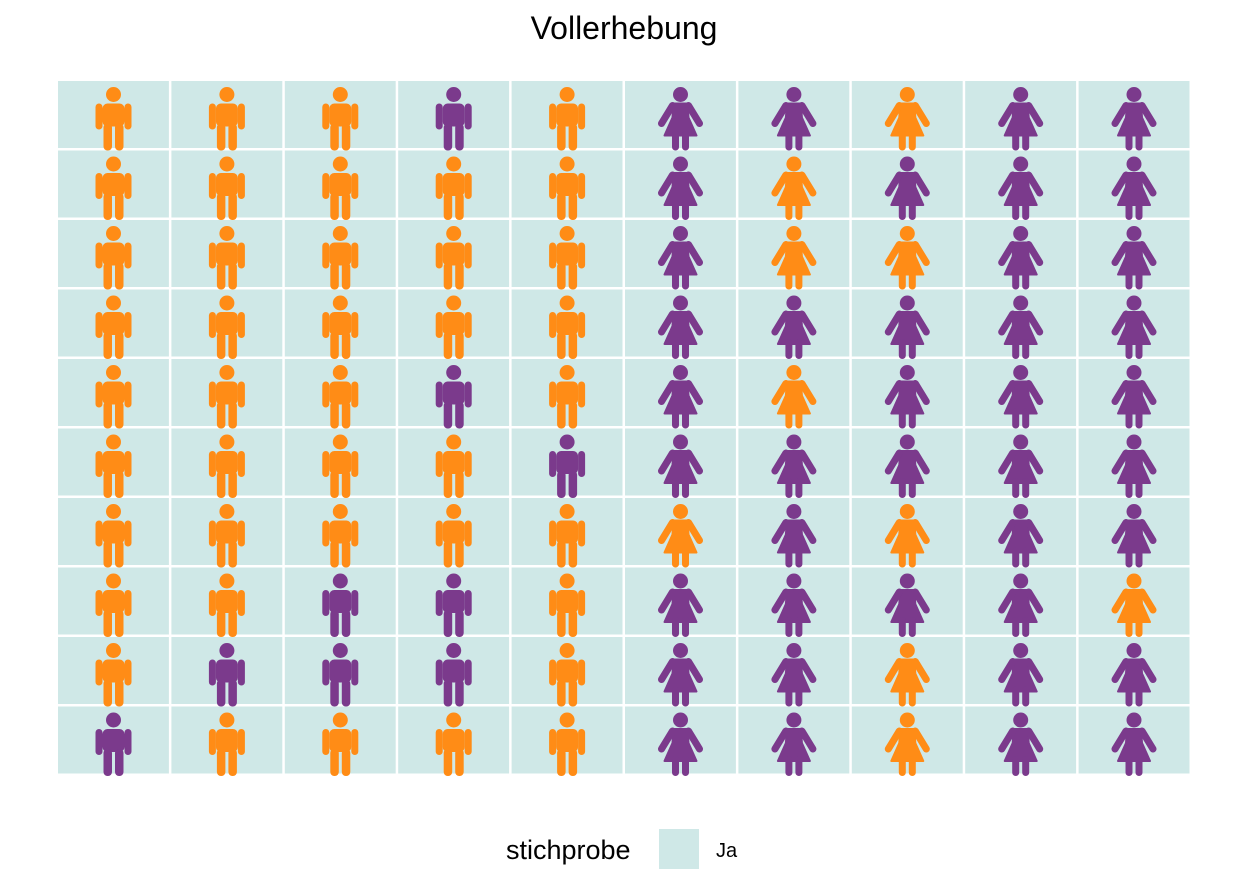  Describe the element at coordinates (624, 28) in the screenshot. I see `chart-title: Vollerhebung` at that location.